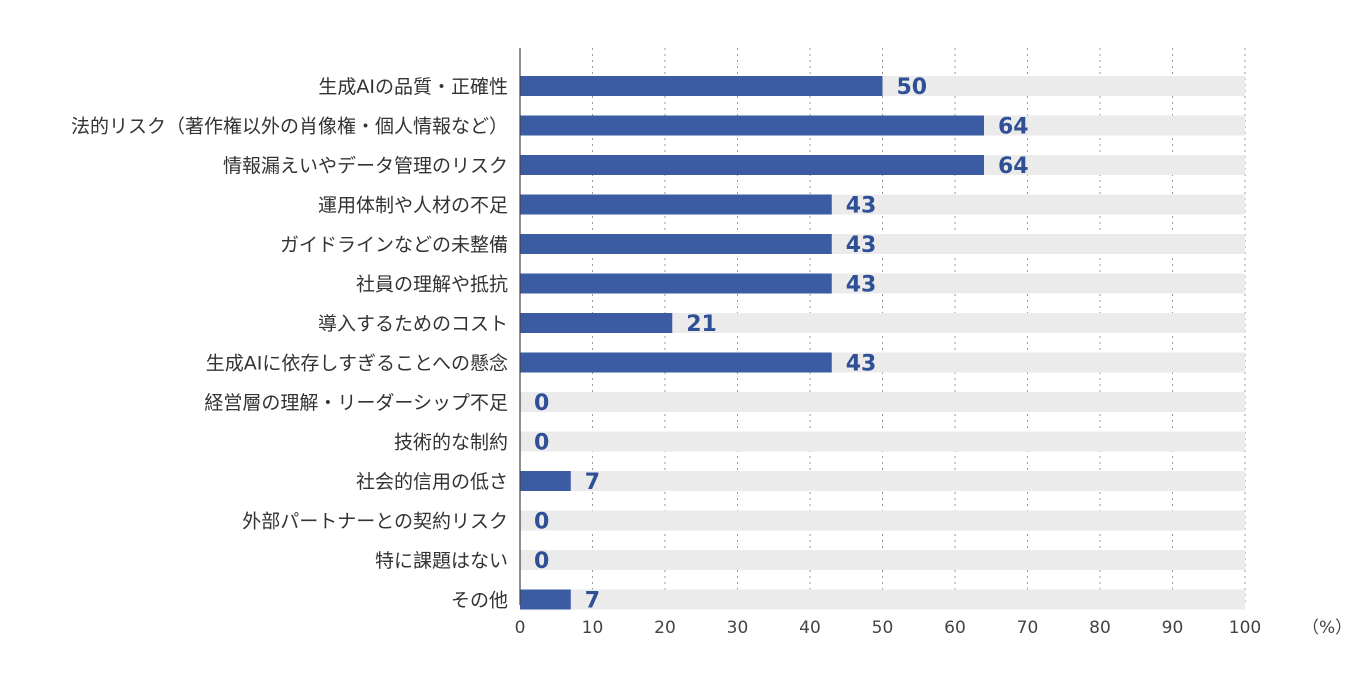  What do you see at coordinates (413, 206) in the screenshot?
I see `category-label: 運用体制や人材の不足` at bounding box center [413, 206].